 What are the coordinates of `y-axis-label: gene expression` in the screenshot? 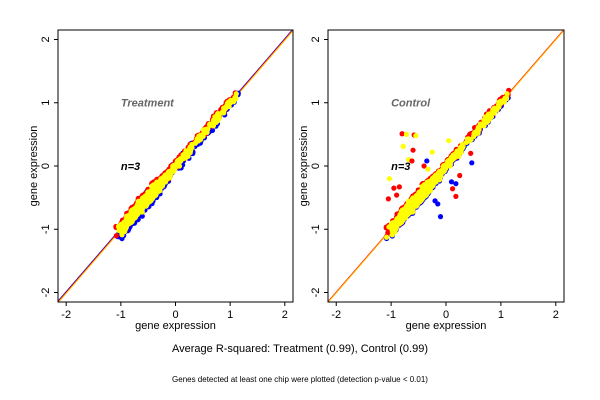 It's located at (34, 166).